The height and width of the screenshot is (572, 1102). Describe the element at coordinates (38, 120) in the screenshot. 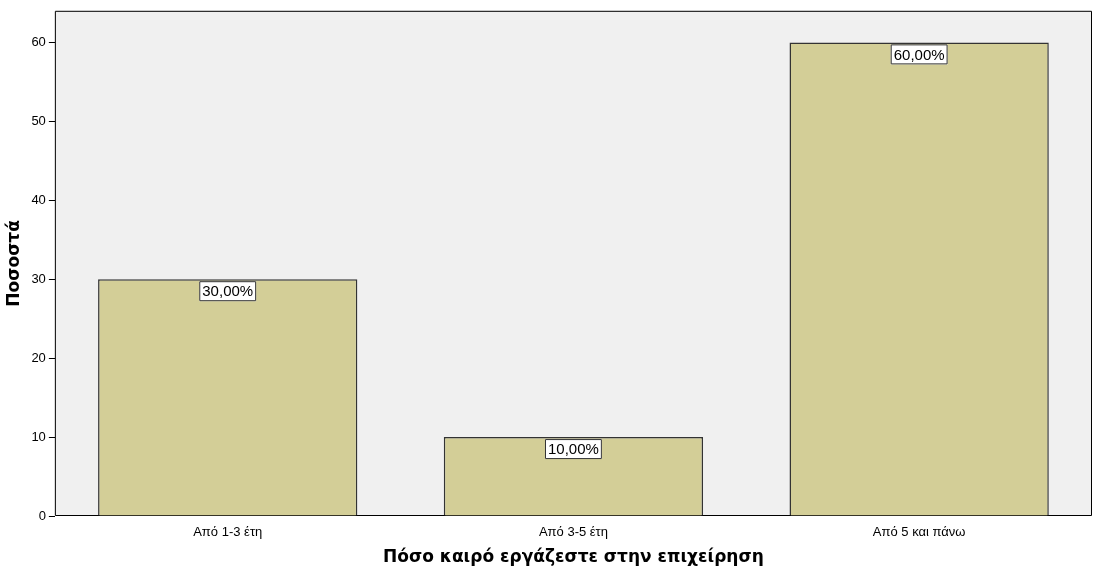

I see `y-tick-label: 50` at that location.